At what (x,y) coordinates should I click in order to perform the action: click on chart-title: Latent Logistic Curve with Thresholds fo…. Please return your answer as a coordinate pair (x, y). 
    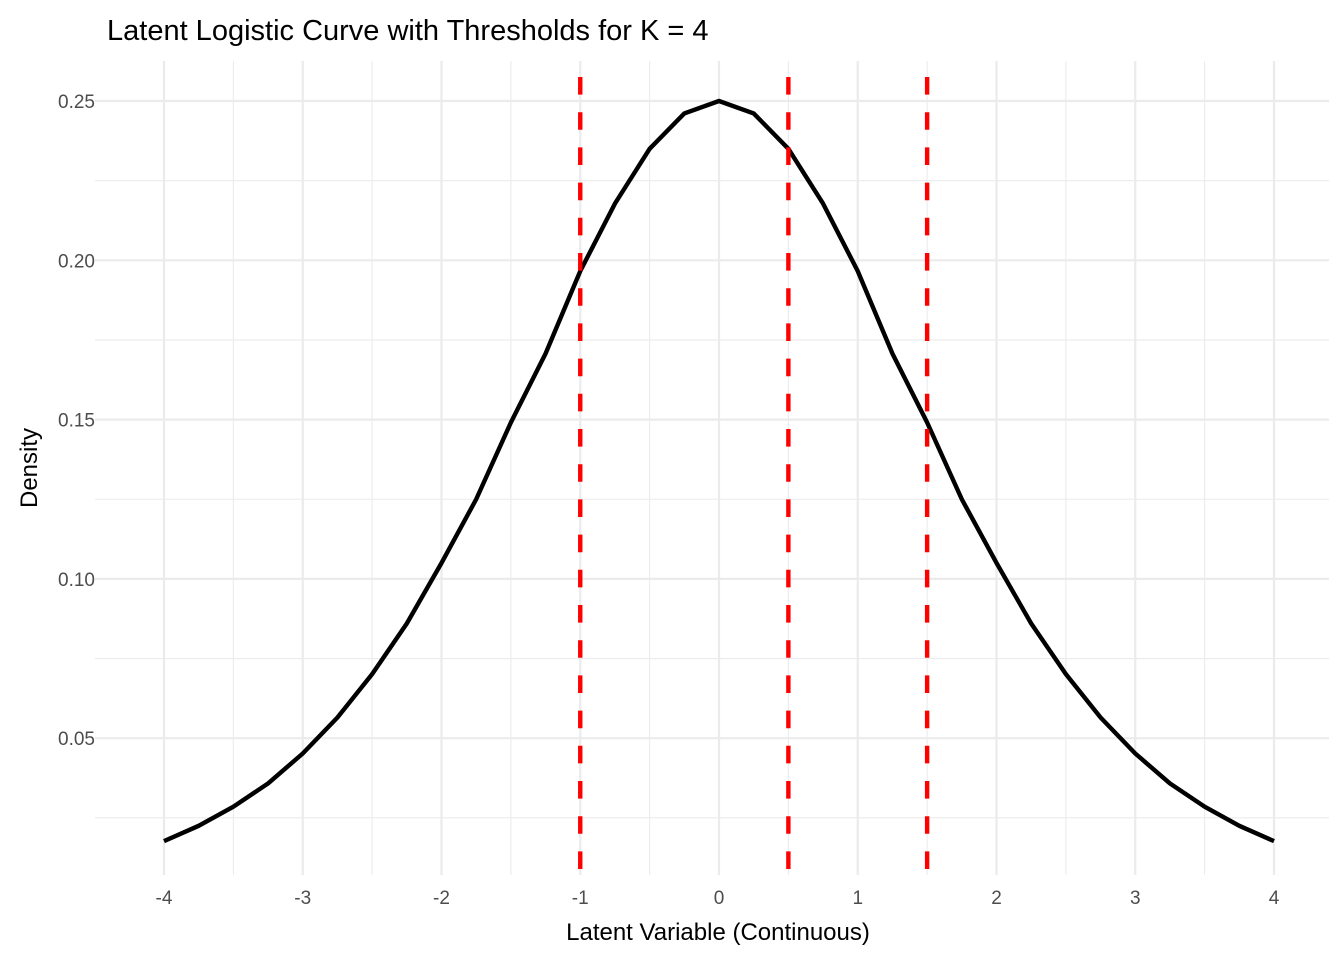
    Looking at the image, I should click on (408, 31).